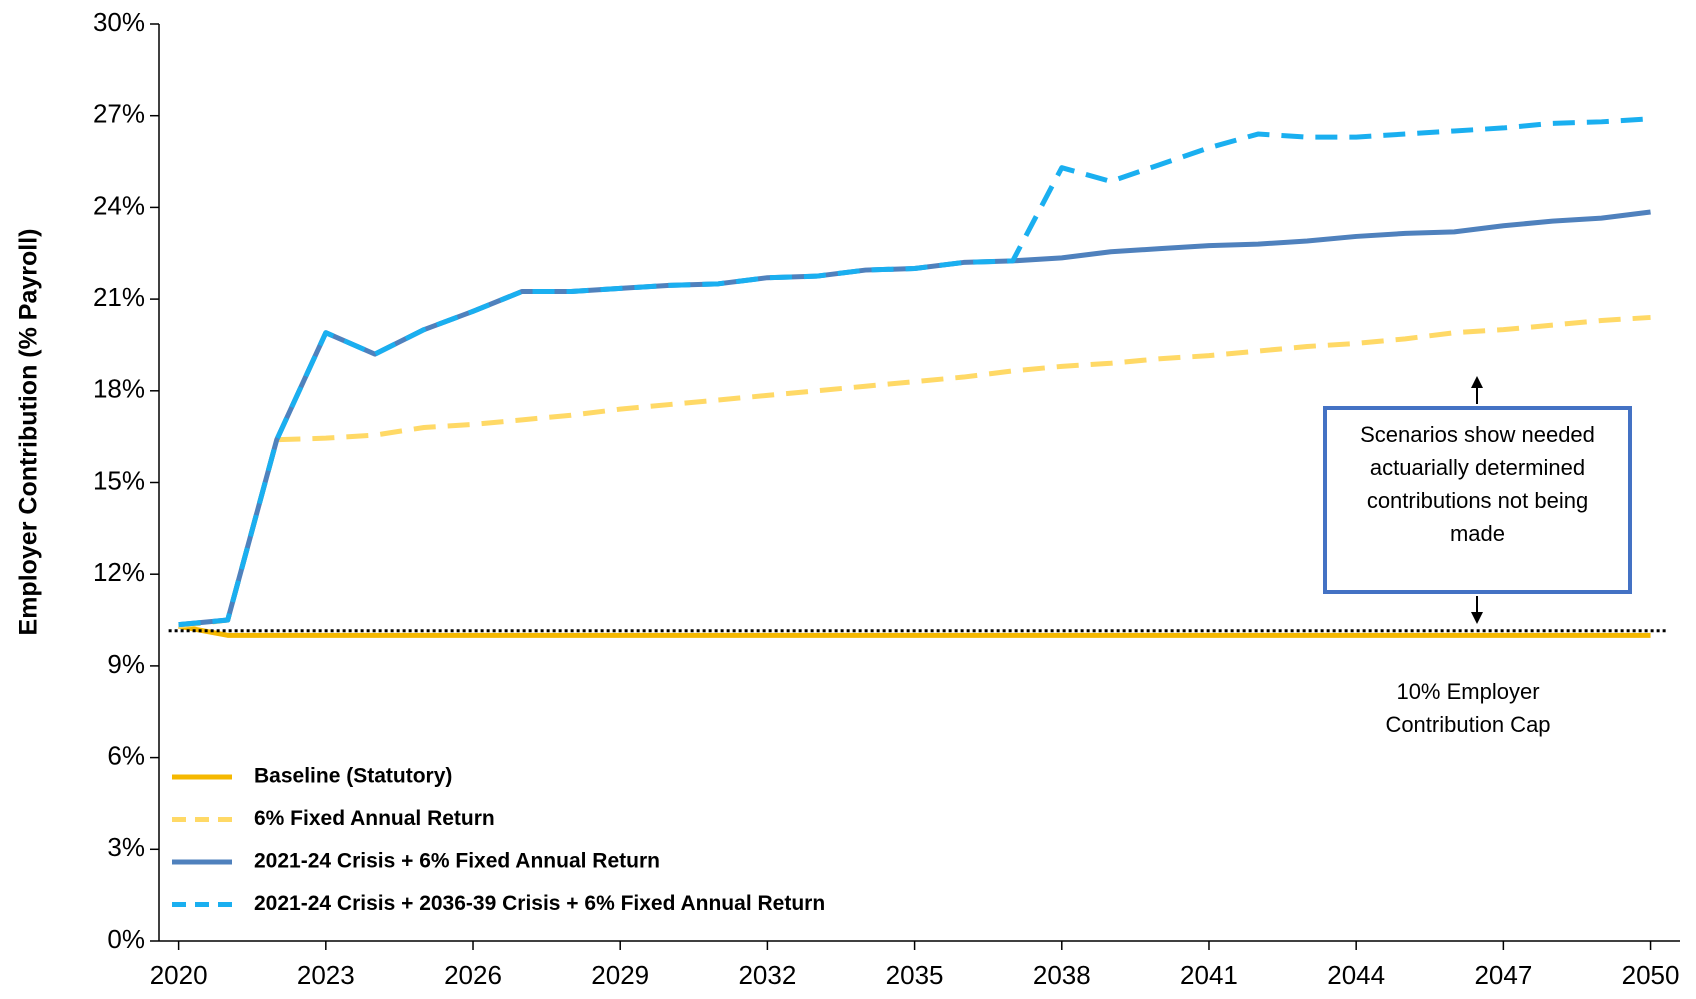 The height and width of the screenshot is (999, 1696). I want to click on x-tick-label: 2029, so click(620, 975).